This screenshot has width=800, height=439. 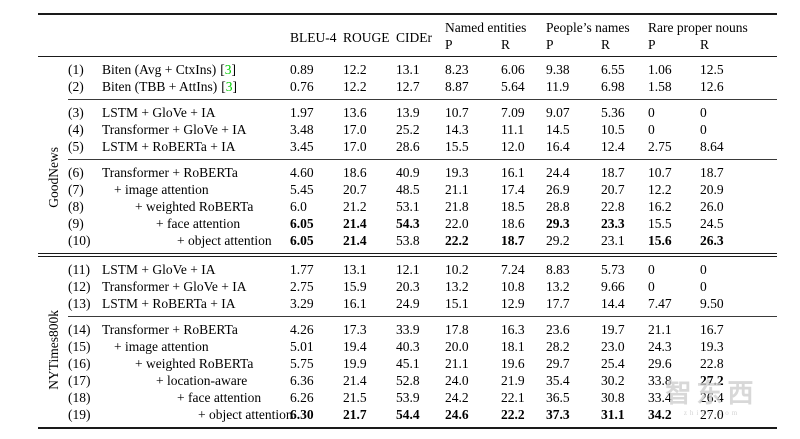 What do you see at coordinates (219, 397) in the screenshot?
I see `model-name: + face attention` at bounding box center [219, 397].